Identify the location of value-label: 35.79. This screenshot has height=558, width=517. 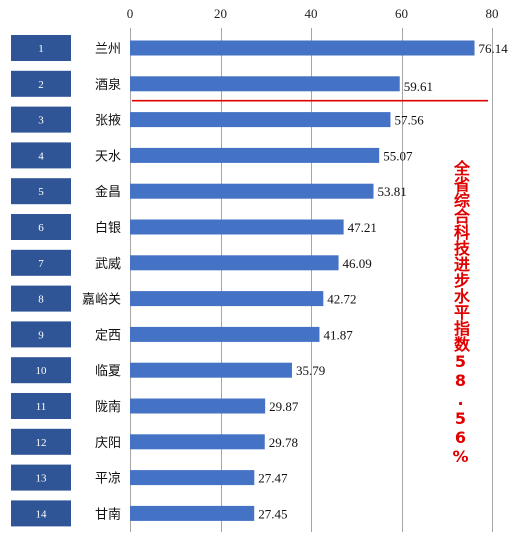
(310, 370).